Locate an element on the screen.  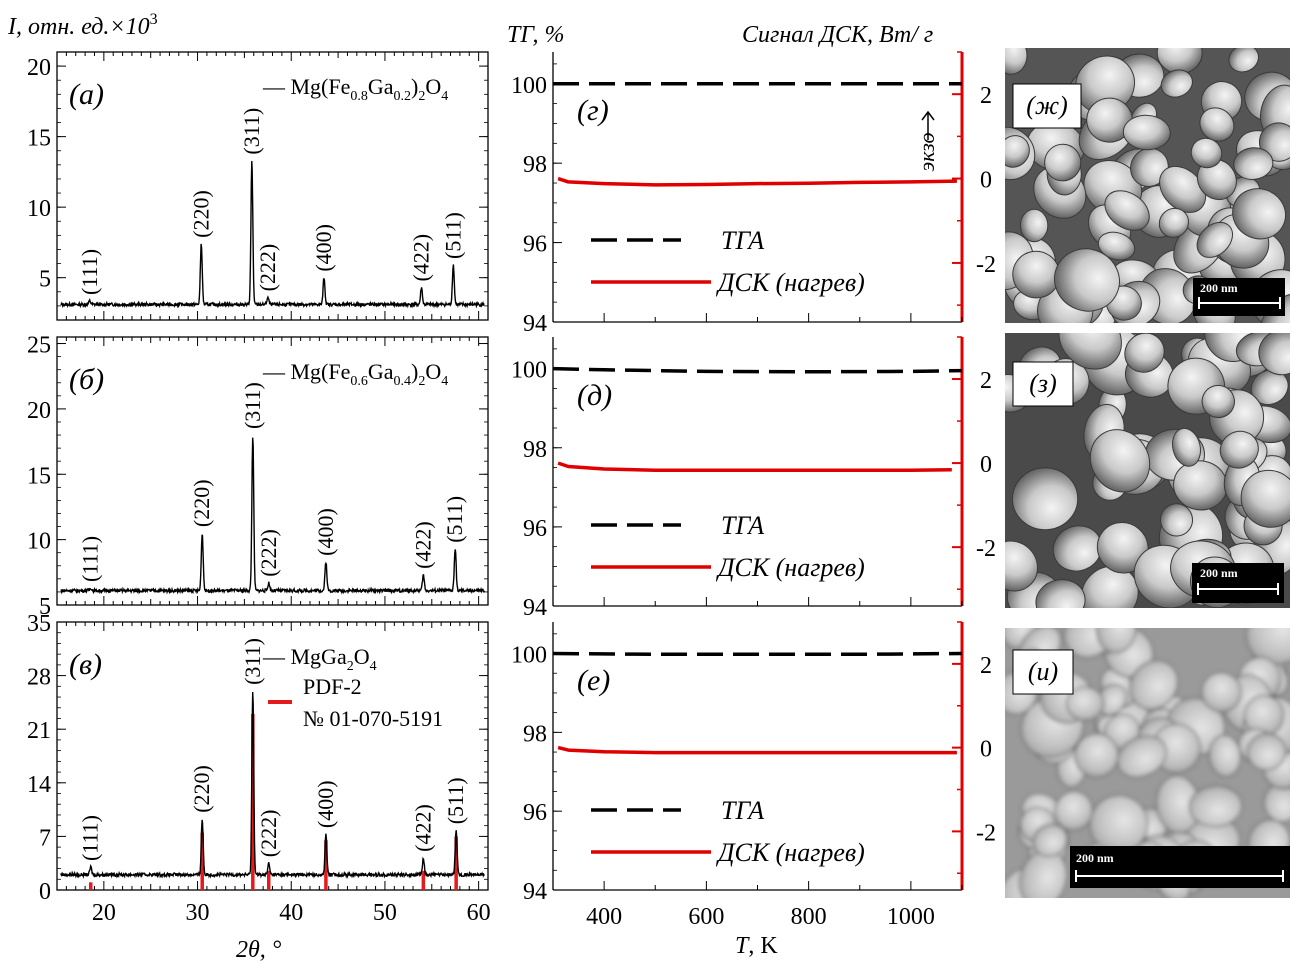
y-tick-label: 25 is located at coordinates (39, 346).